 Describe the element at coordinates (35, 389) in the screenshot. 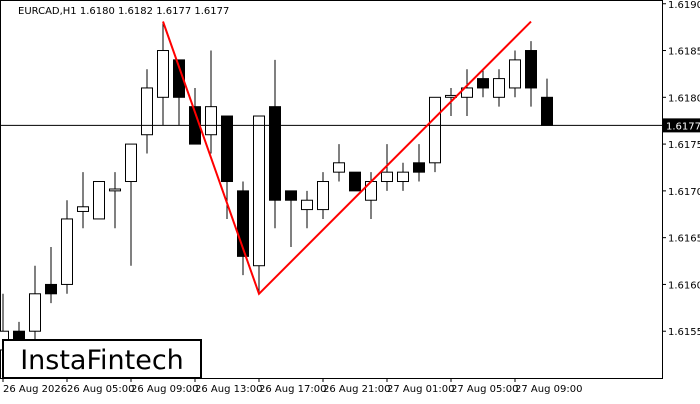

I see `x-tick-label: 26 Aug 2026` at that location.